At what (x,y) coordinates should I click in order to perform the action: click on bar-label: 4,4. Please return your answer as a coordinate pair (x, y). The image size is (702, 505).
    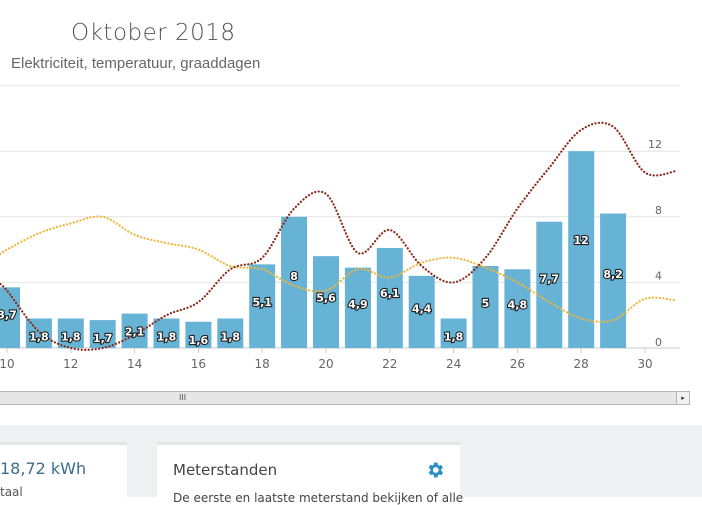
    Looking at the image, I should click on (422, 308).